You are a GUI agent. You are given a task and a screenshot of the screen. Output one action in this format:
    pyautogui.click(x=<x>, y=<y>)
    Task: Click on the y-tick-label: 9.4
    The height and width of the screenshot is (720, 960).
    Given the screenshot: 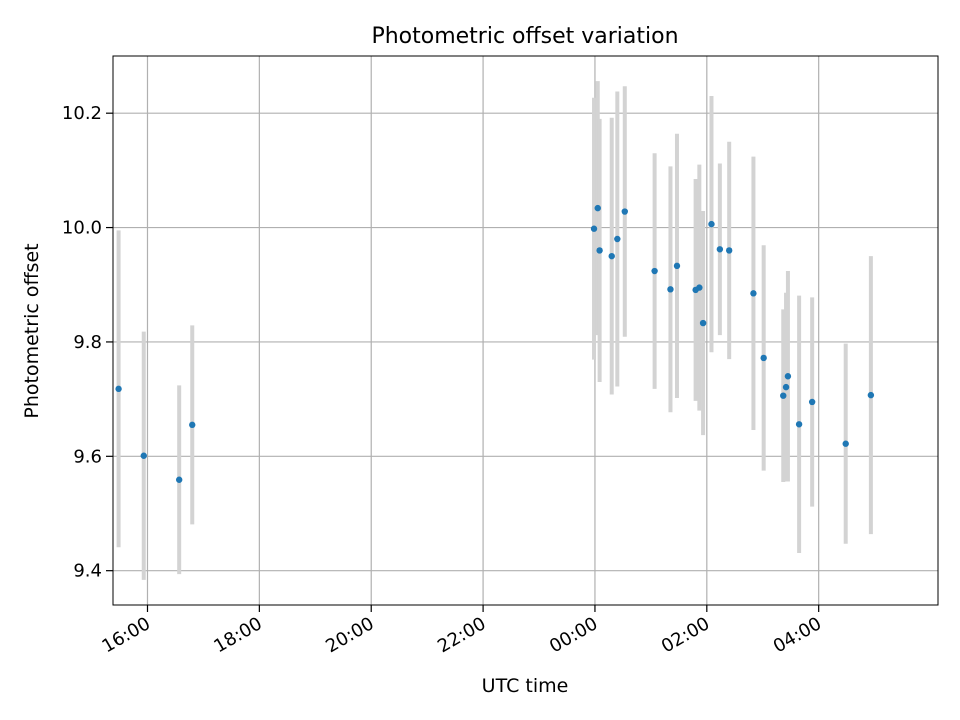 What is the action you would take?
    pyautogui.click(x=87, y=571)
    